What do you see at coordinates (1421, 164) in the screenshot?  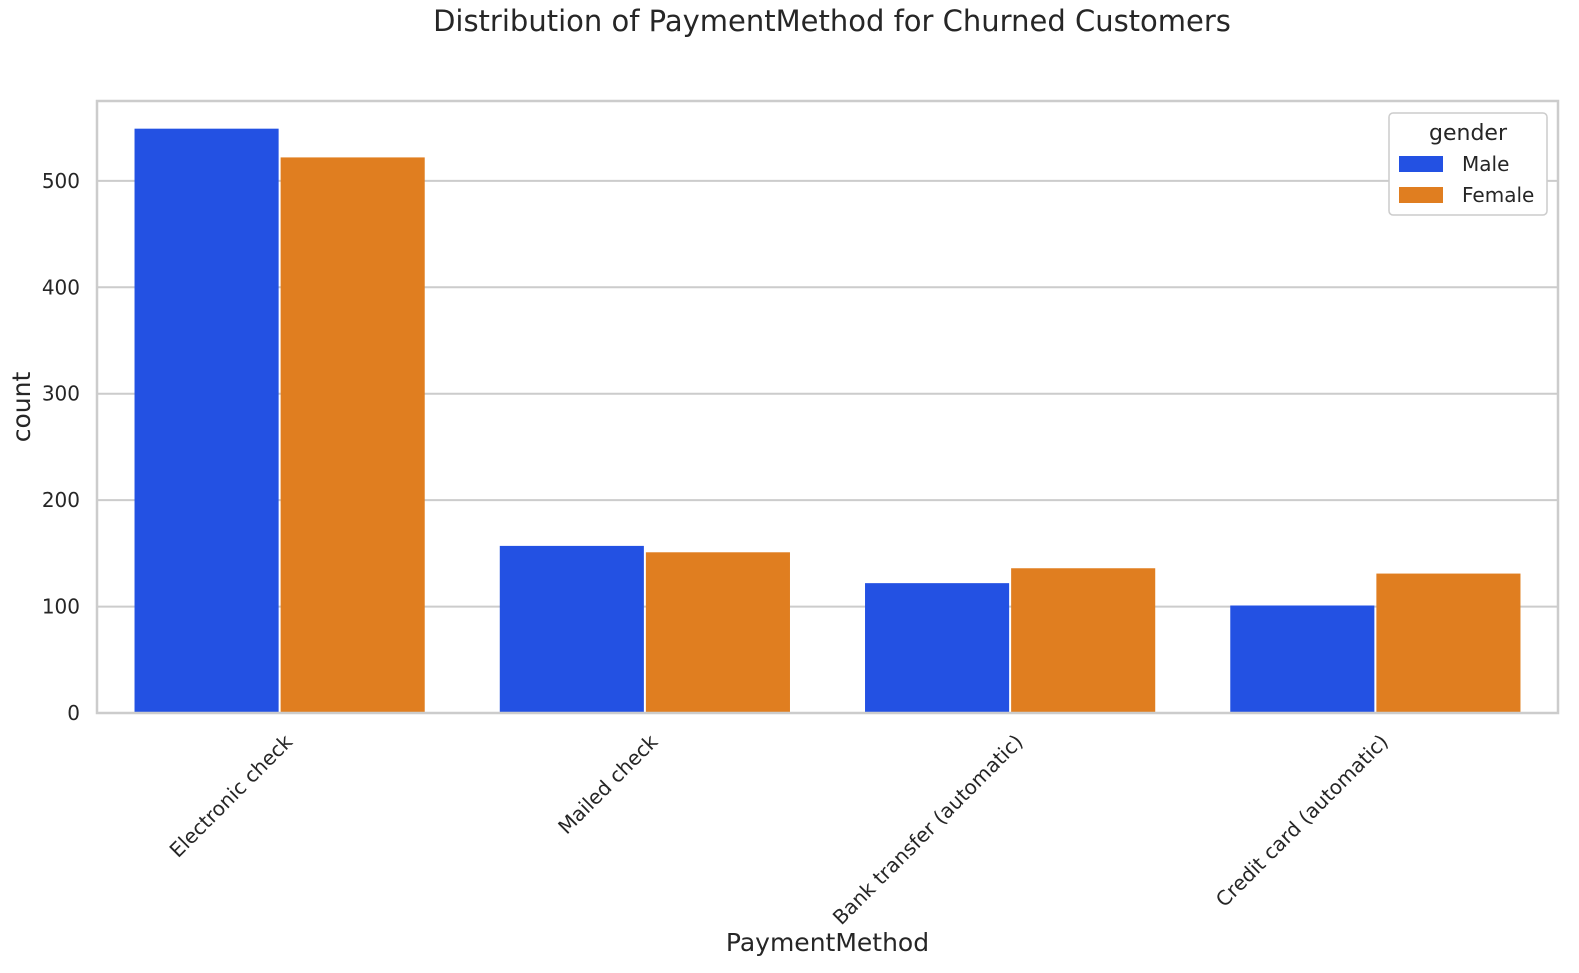 I see `legend-swatch-male` at bounding box center [1421, 164].